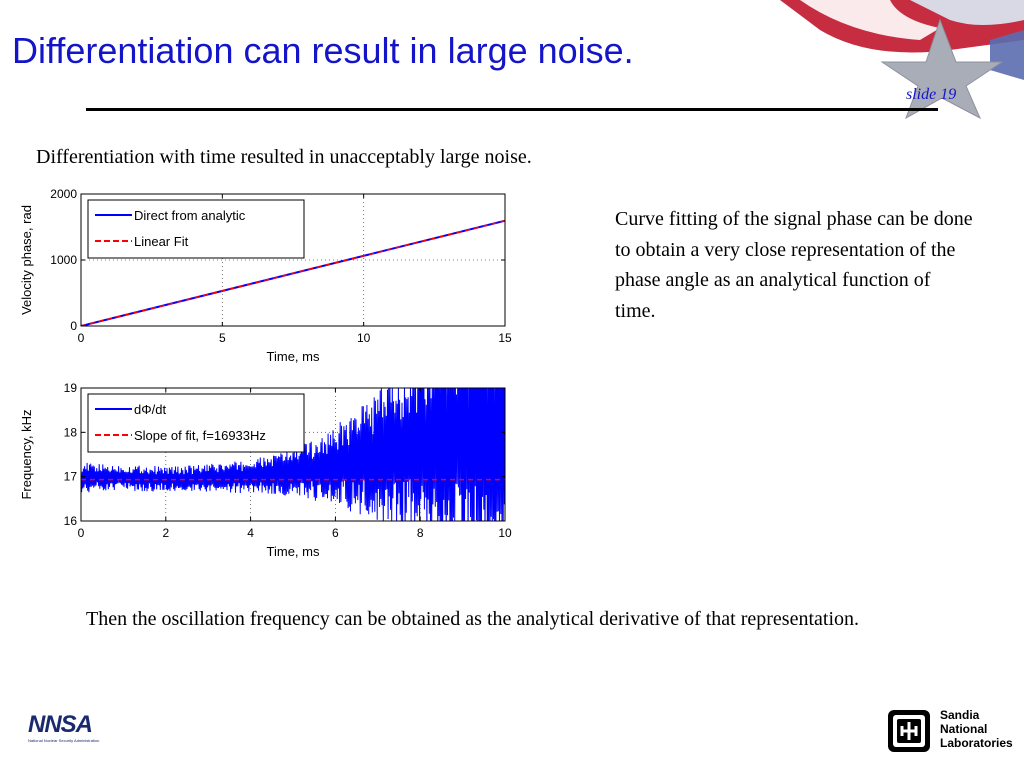  I want to click on sandia-line1: Sandia, so click(960, 715).